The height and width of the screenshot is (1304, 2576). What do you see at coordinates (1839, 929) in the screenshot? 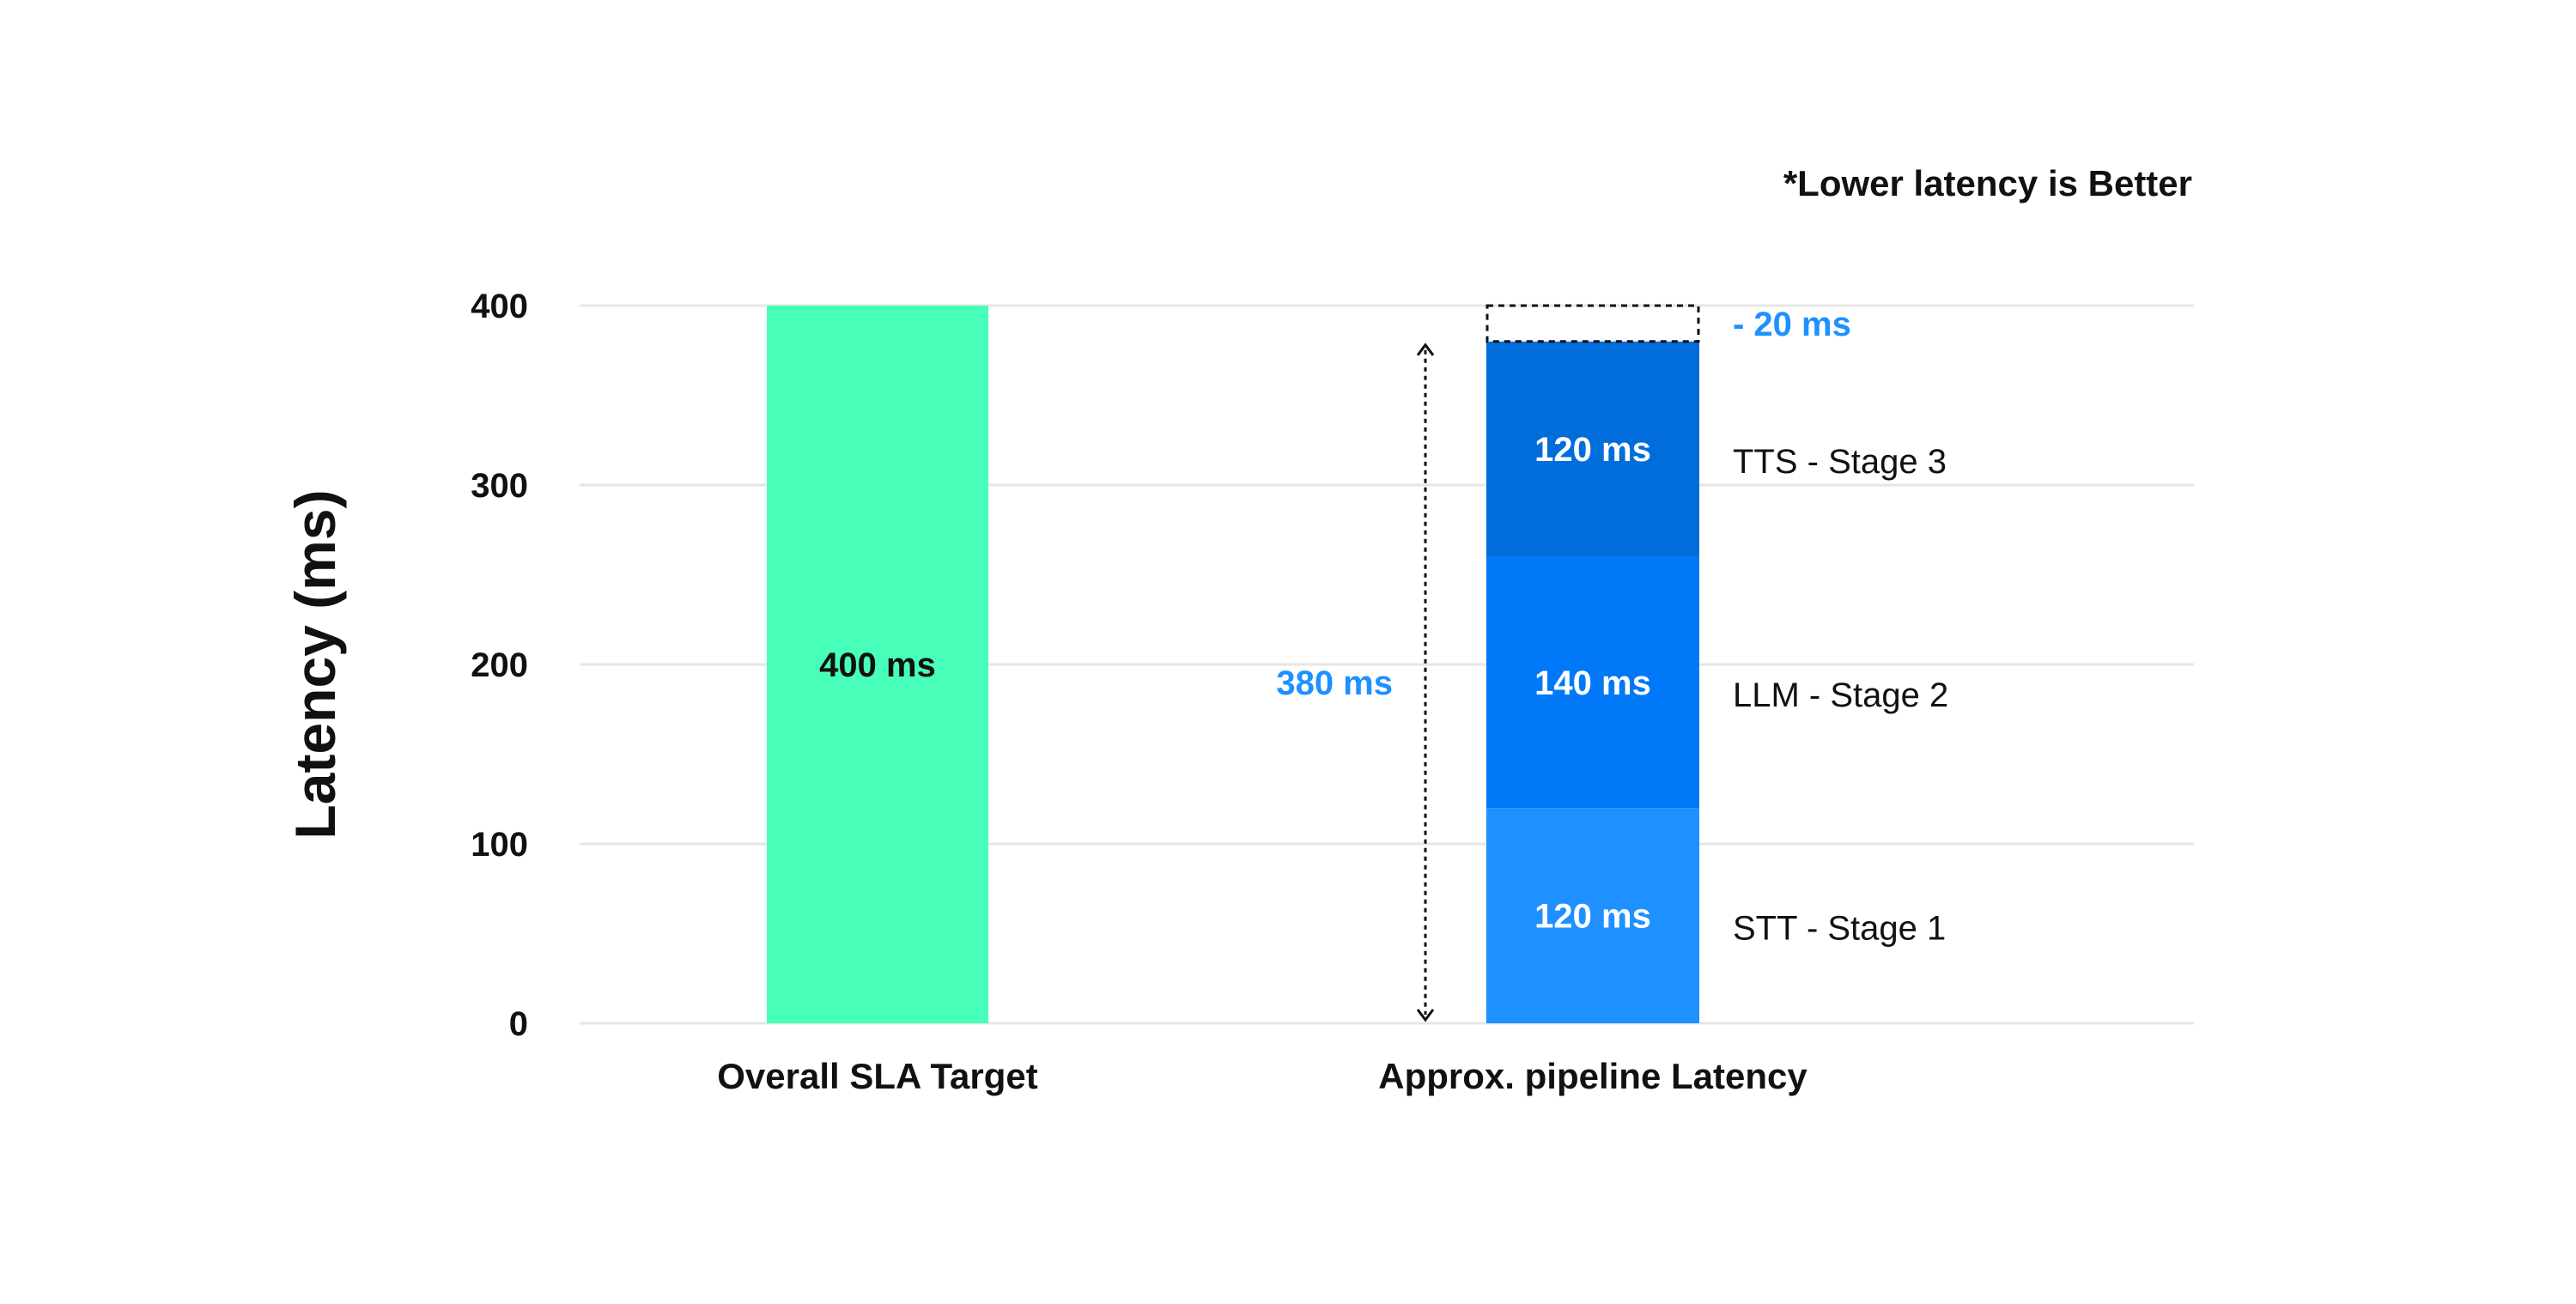
I see `stage-name-label: STT - Stage 1` at bounding box center [1839, 929].